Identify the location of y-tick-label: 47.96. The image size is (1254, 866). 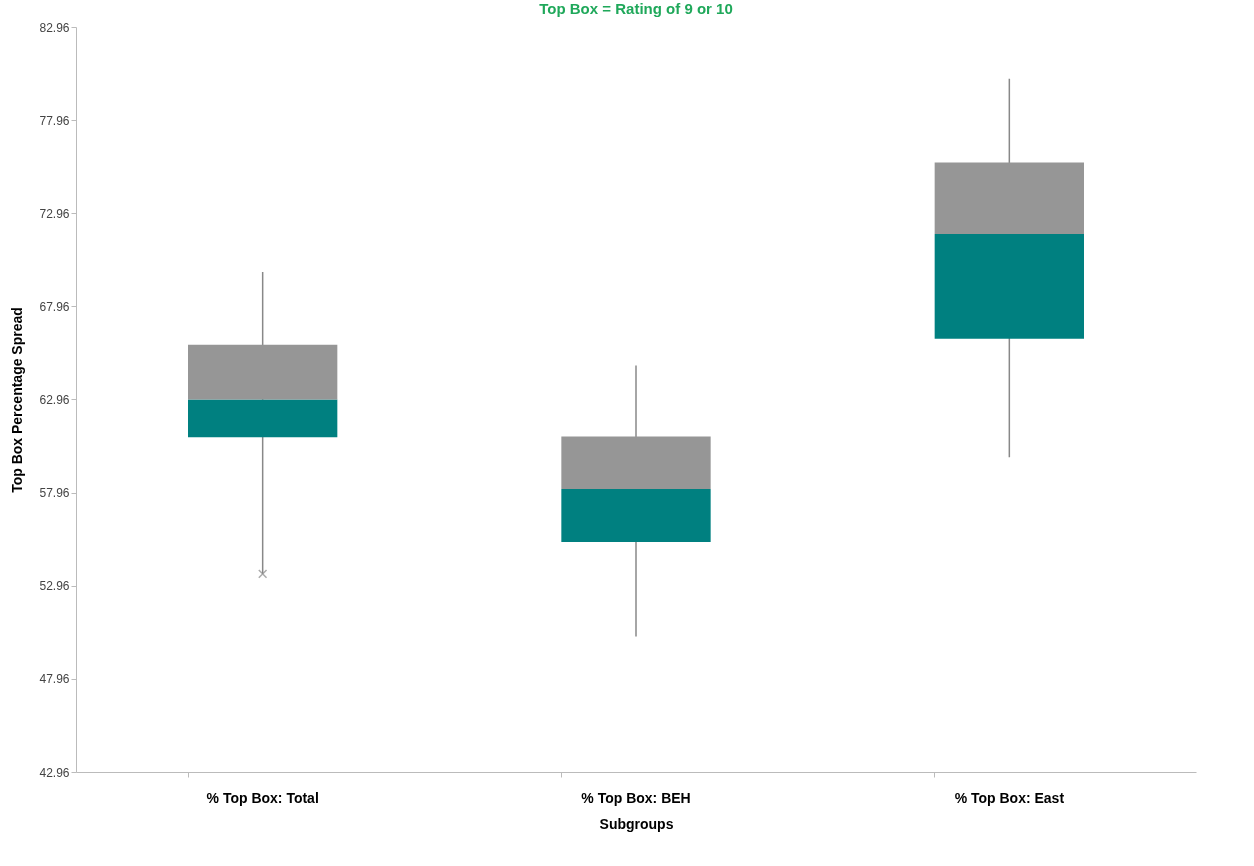
(54, 679).